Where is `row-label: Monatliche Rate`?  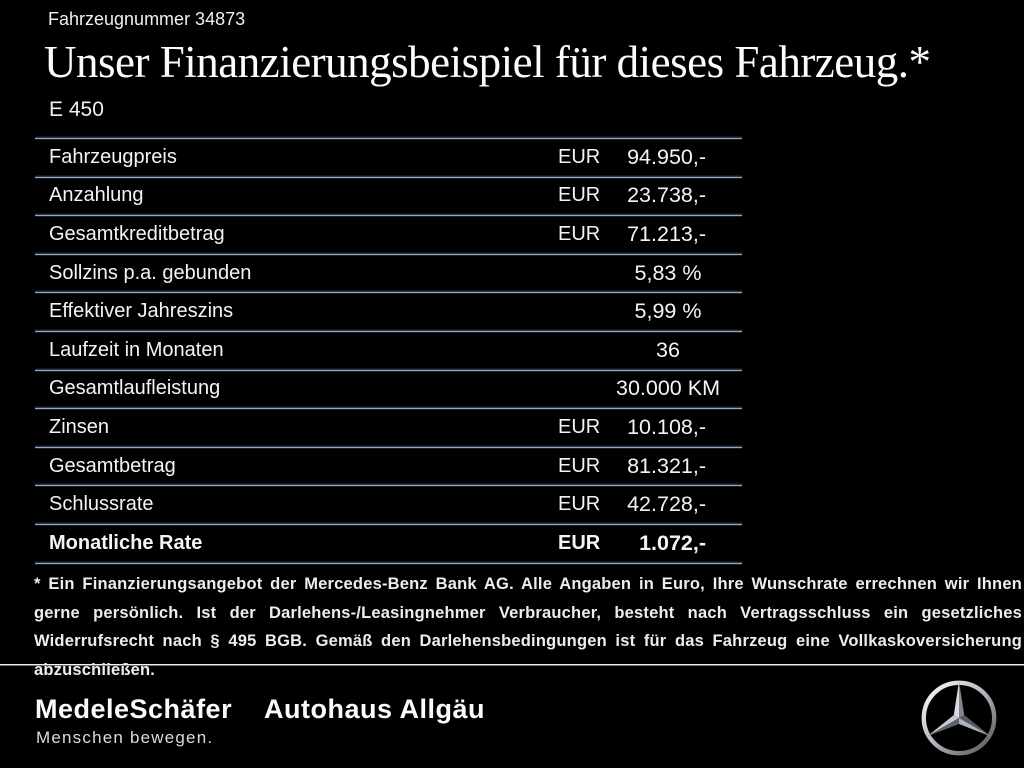 row-label: Monatliche Rate is located at coordinates (126, 542).